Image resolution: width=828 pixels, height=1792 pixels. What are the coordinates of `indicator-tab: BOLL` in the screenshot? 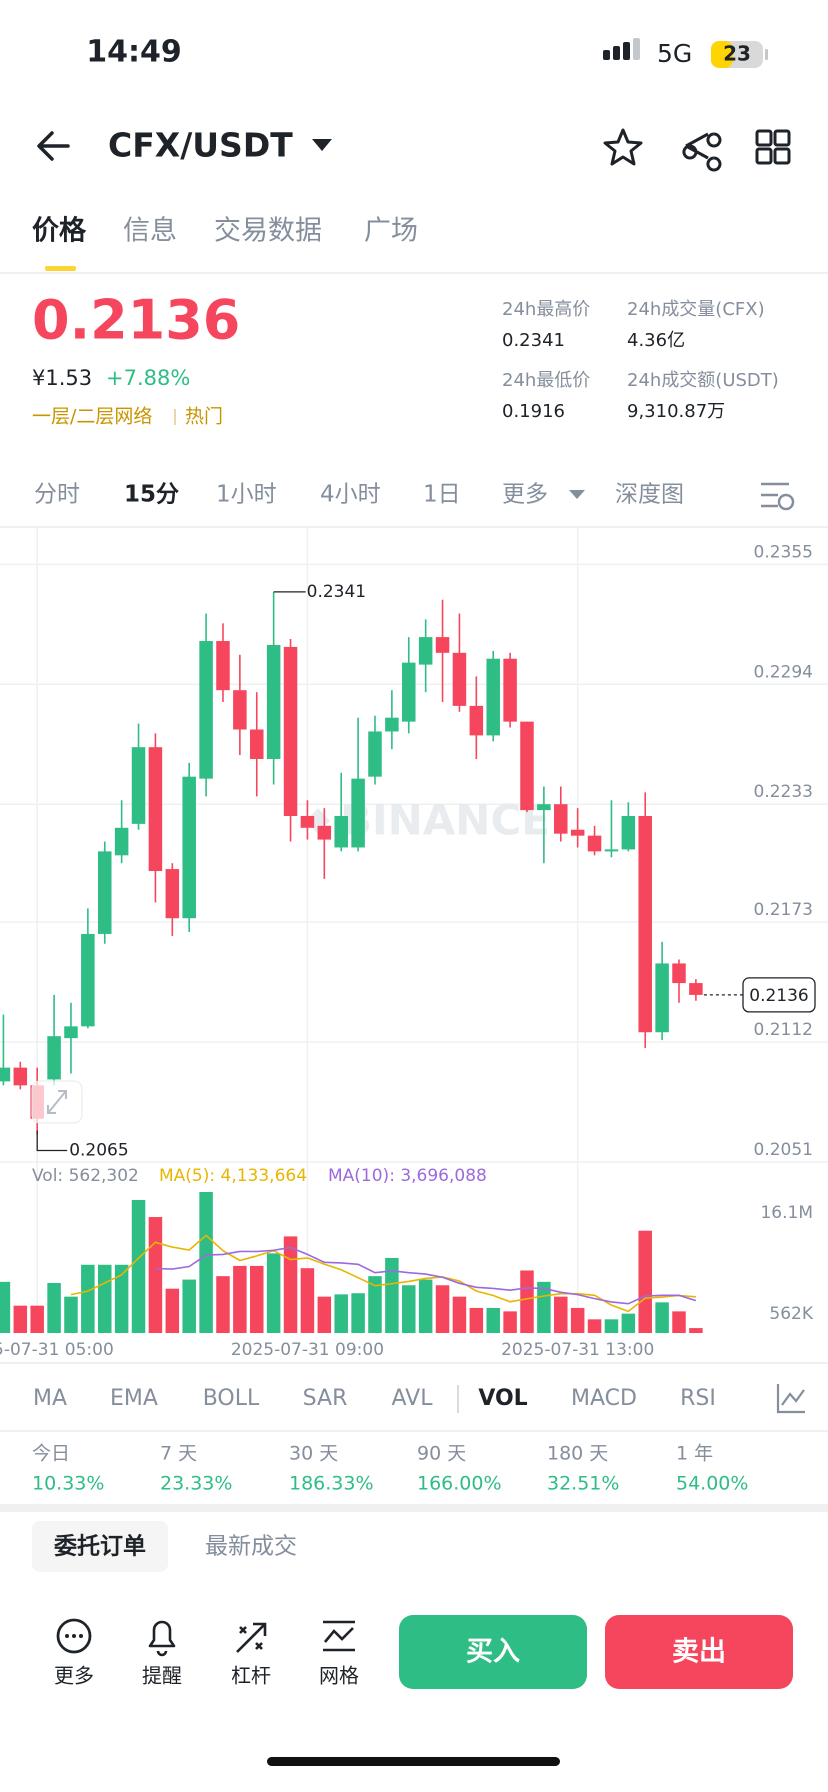 It's located at (231, 1398).